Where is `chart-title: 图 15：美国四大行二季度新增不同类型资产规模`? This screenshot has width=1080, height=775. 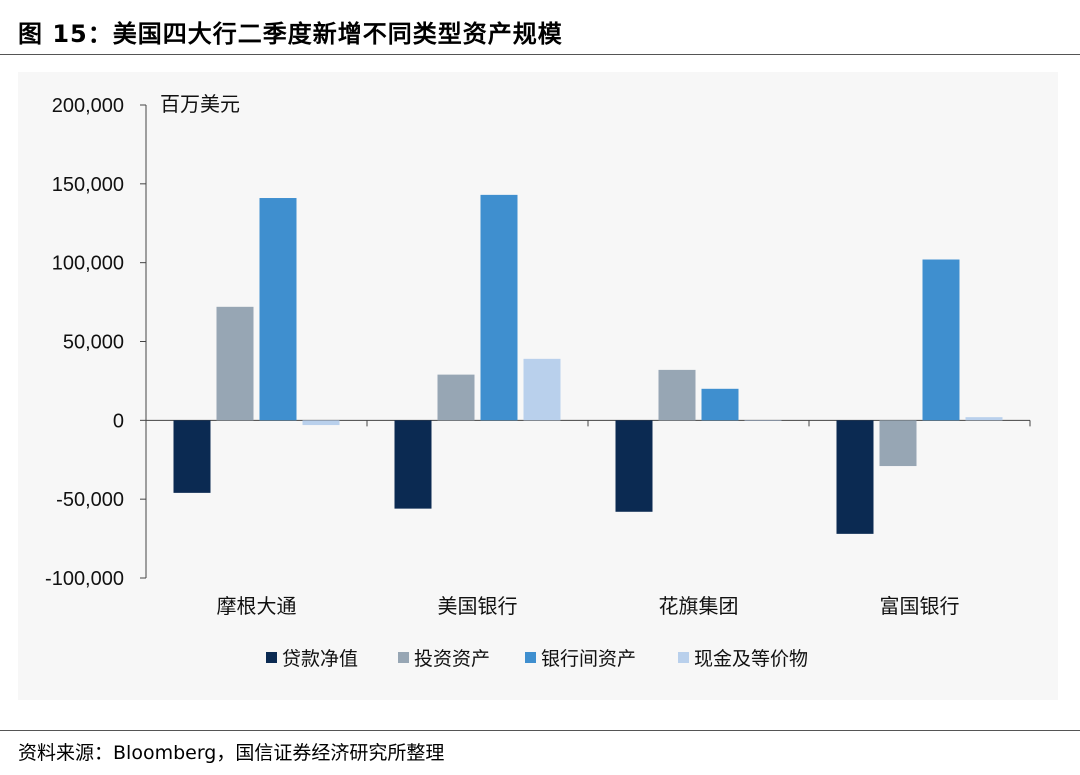 chart-title: 图 15：美国四大行二季度新增不同类型资产规模 is located at coordinates (290, 34).